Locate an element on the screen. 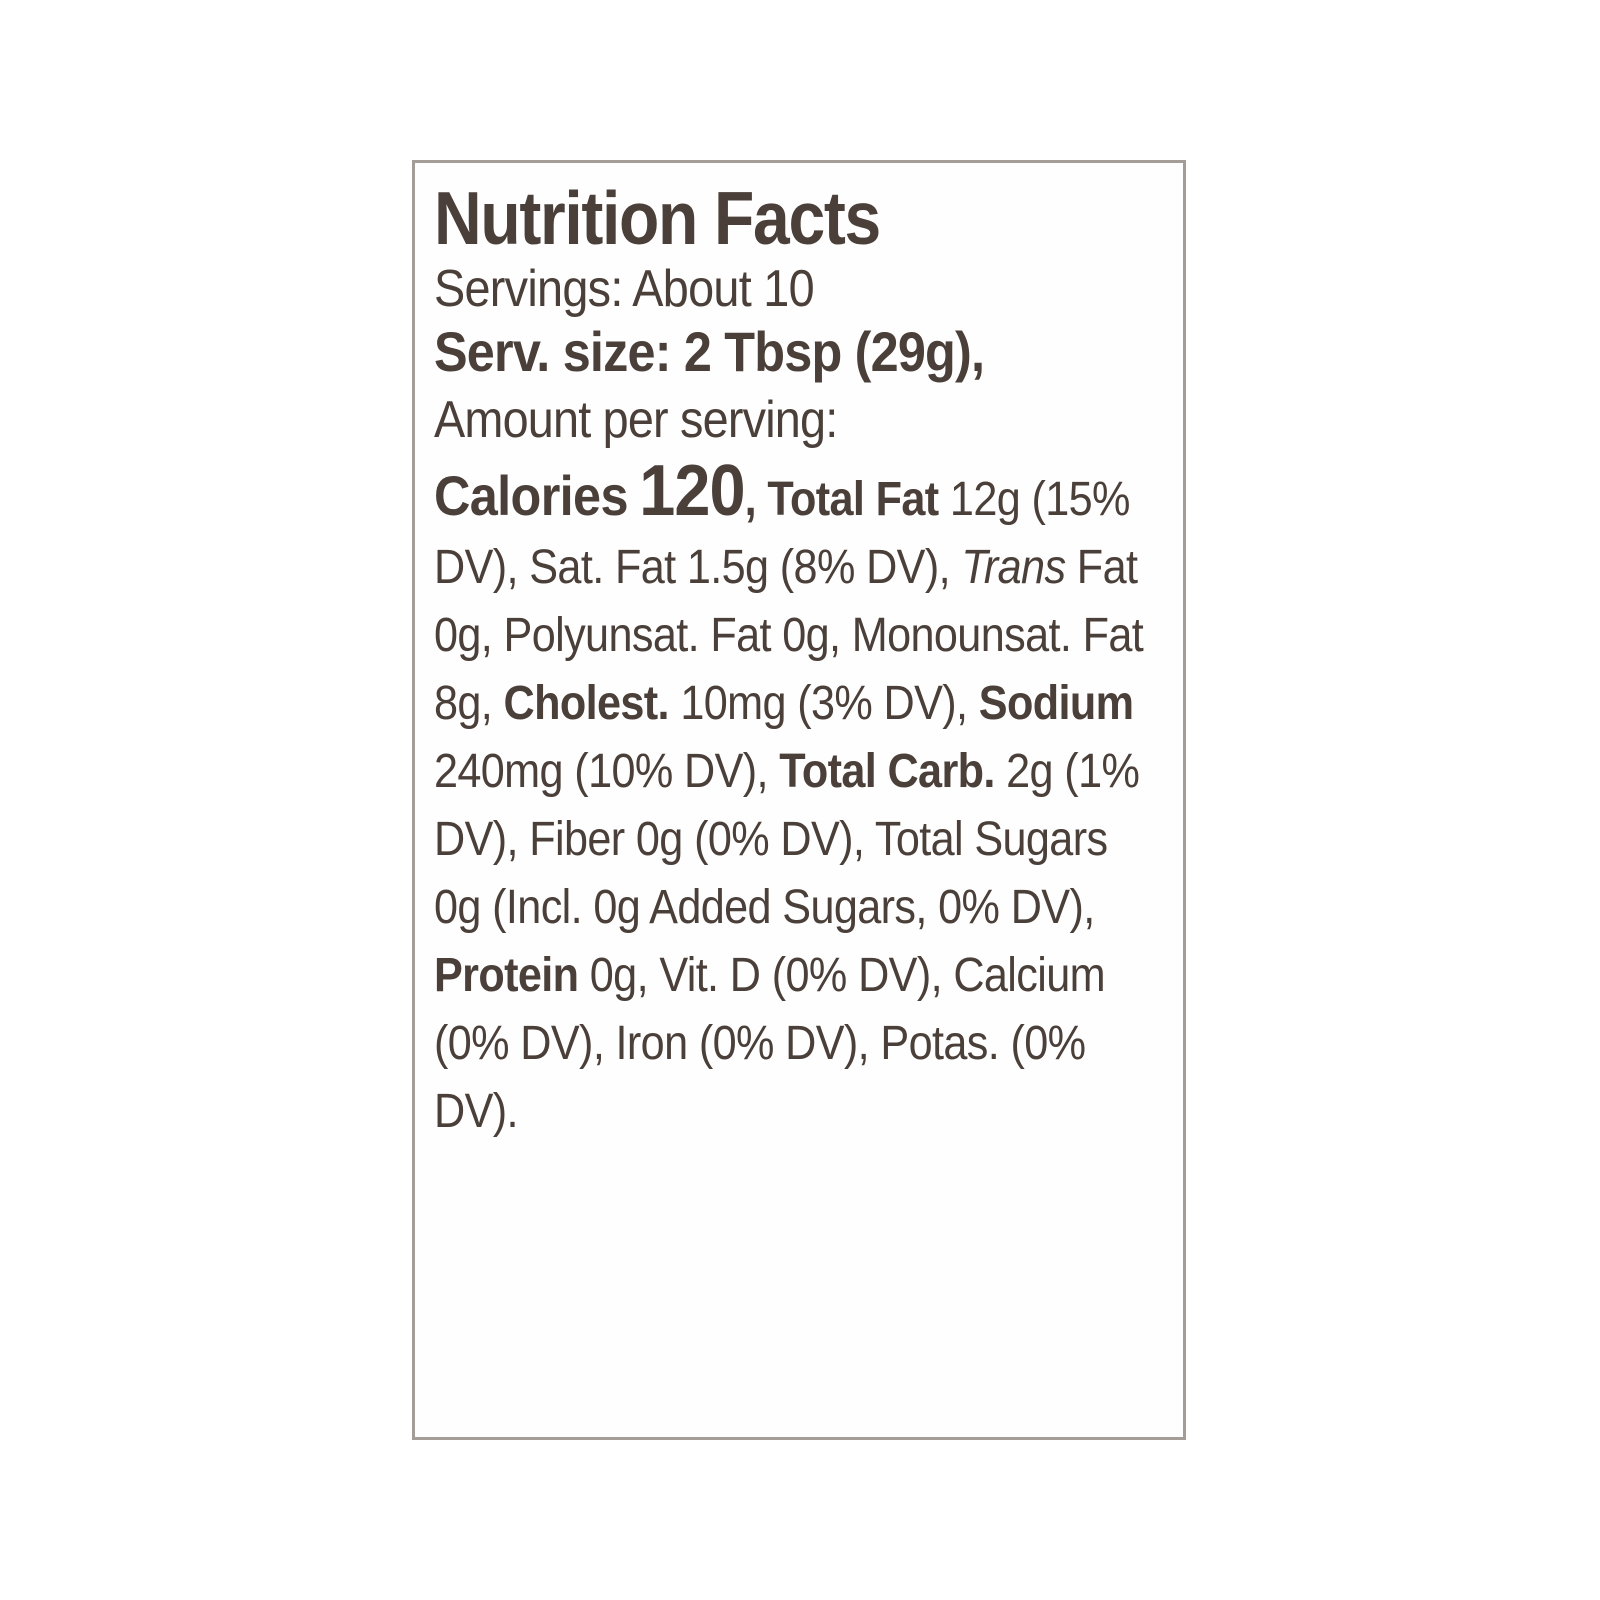 The width and height of the screenshot is (1600, 1600). sodium-label: Sodium is located at coordinates (1056, 703).